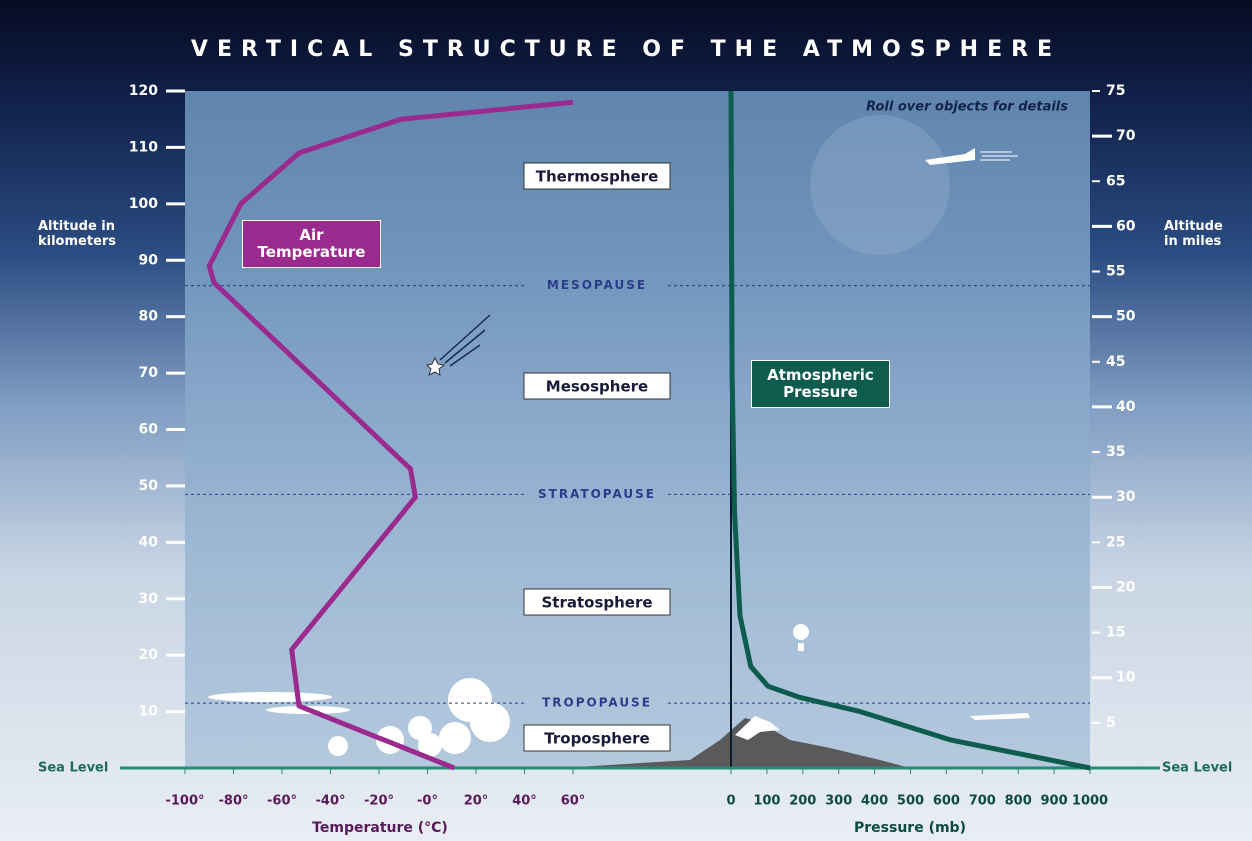  What do you see at coordinates (1111, 723) in the screenshot?
I see `y2-tick-label: 5` at bounding box center [1111, 723].